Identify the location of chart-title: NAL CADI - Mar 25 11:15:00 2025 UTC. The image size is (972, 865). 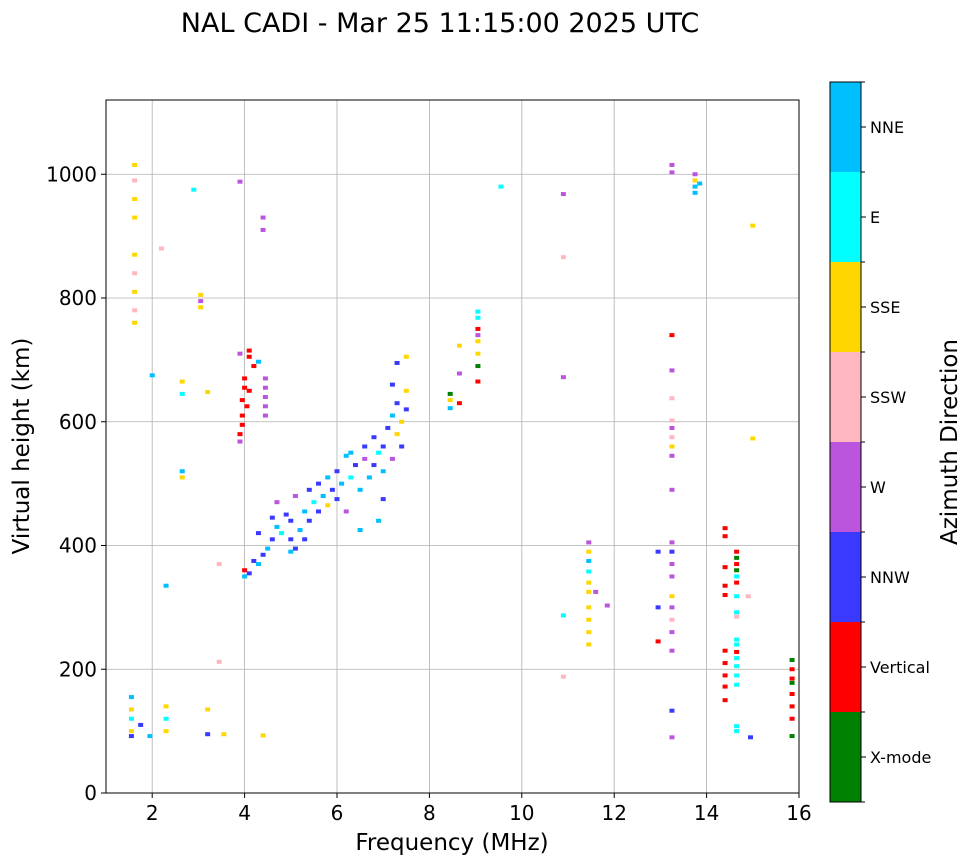
(440, 23).